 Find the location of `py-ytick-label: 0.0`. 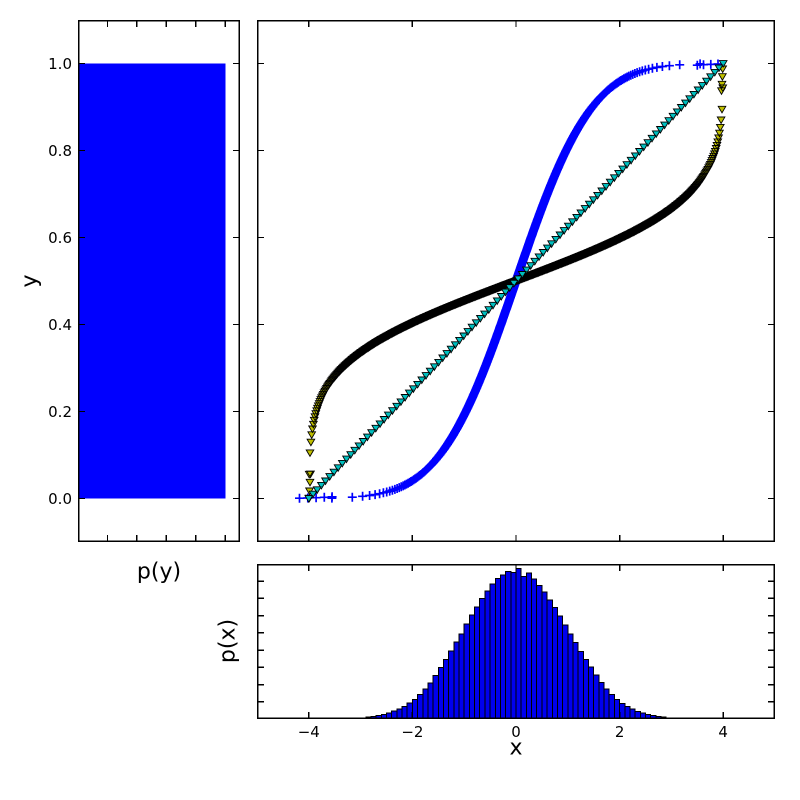

py-ytick-label: 0.0 is located at coordinates (60, 498).